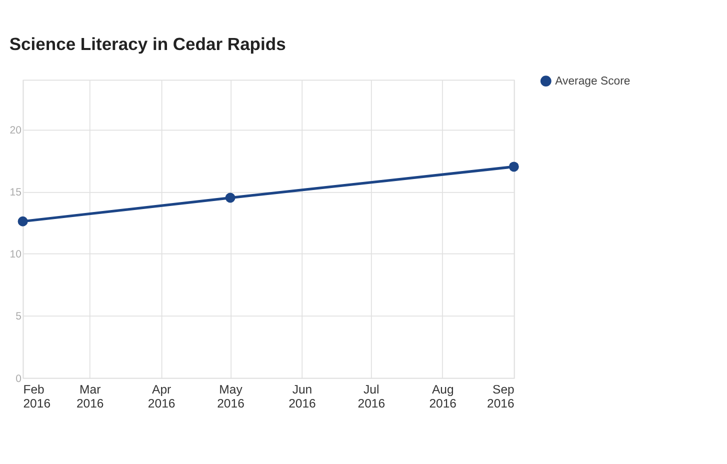 The image size is (727, 464). I want to click on y-tick-label: 10, so click(16, 254).